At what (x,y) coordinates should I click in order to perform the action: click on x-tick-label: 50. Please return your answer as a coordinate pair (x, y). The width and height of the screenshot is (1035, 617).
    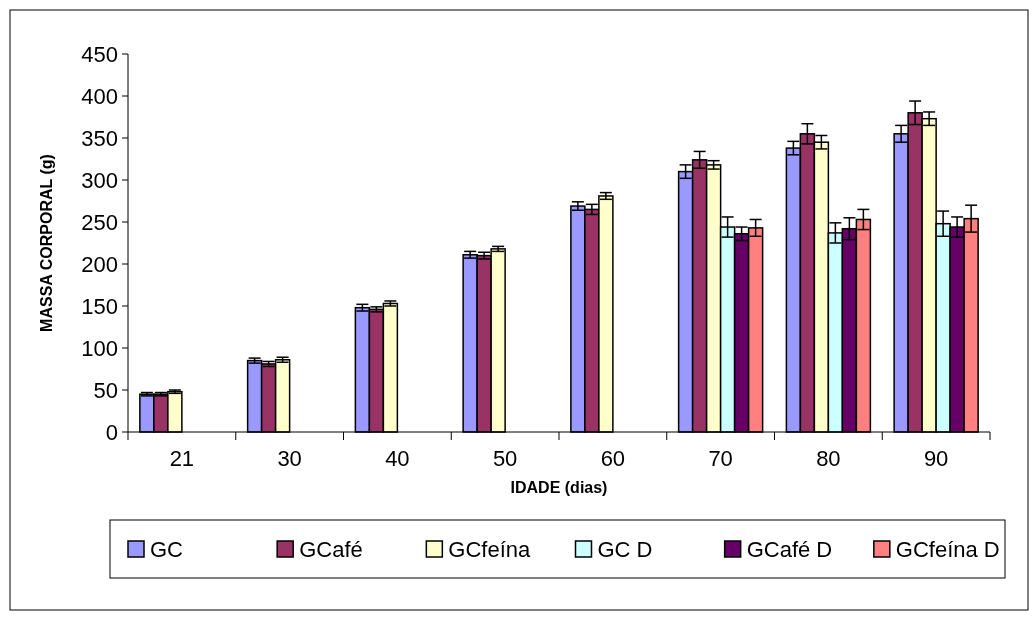
    Looking at the image, I should click on (505, 458).